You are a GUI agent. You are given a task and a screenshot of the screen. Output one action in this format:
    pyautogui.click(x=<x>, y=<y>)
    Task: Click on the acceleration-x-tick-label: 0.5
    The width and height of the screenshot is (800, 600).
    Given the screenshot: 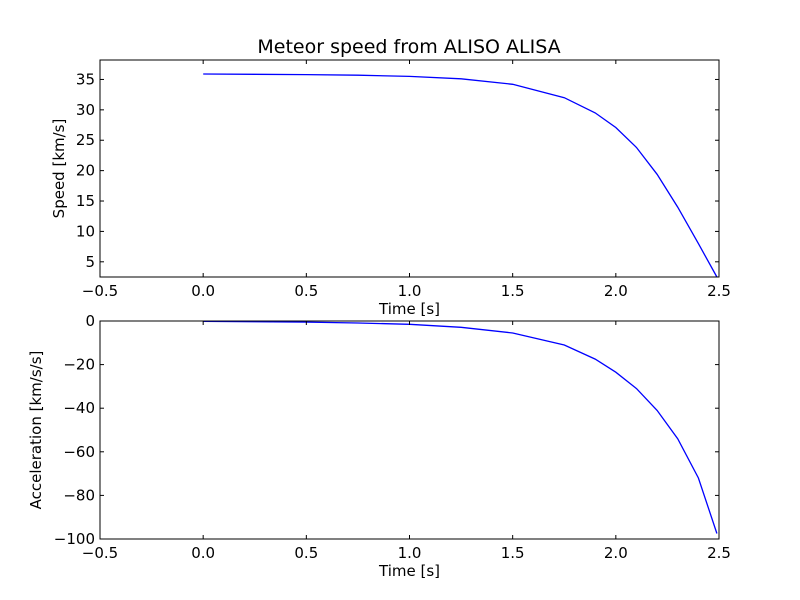 What is the action you would take?
    pyautogui.click(x=306, y=553)
    